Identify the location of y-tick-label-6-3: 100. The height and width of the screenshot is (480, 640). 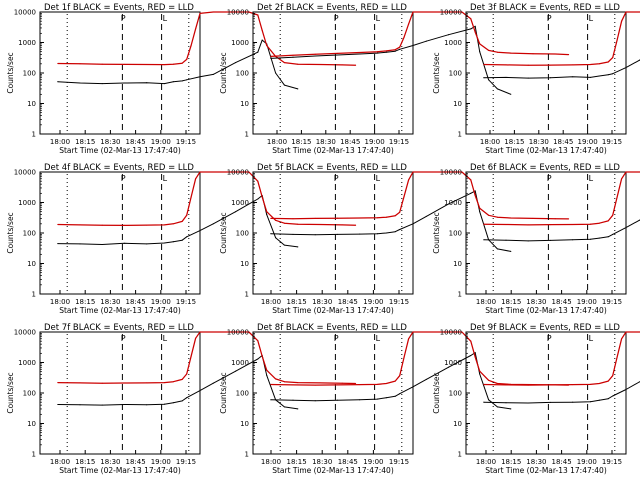
(455, 234).